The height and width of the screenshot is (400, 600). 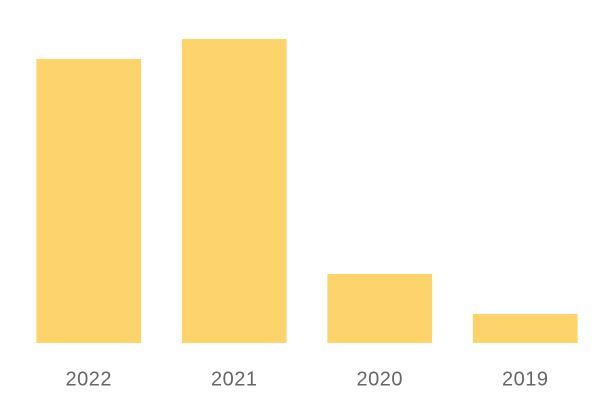 What do you see at coordinates (89, 379) in the screenshot?
I see `x-tick-label: 2022` at bounding box center [89, 379].